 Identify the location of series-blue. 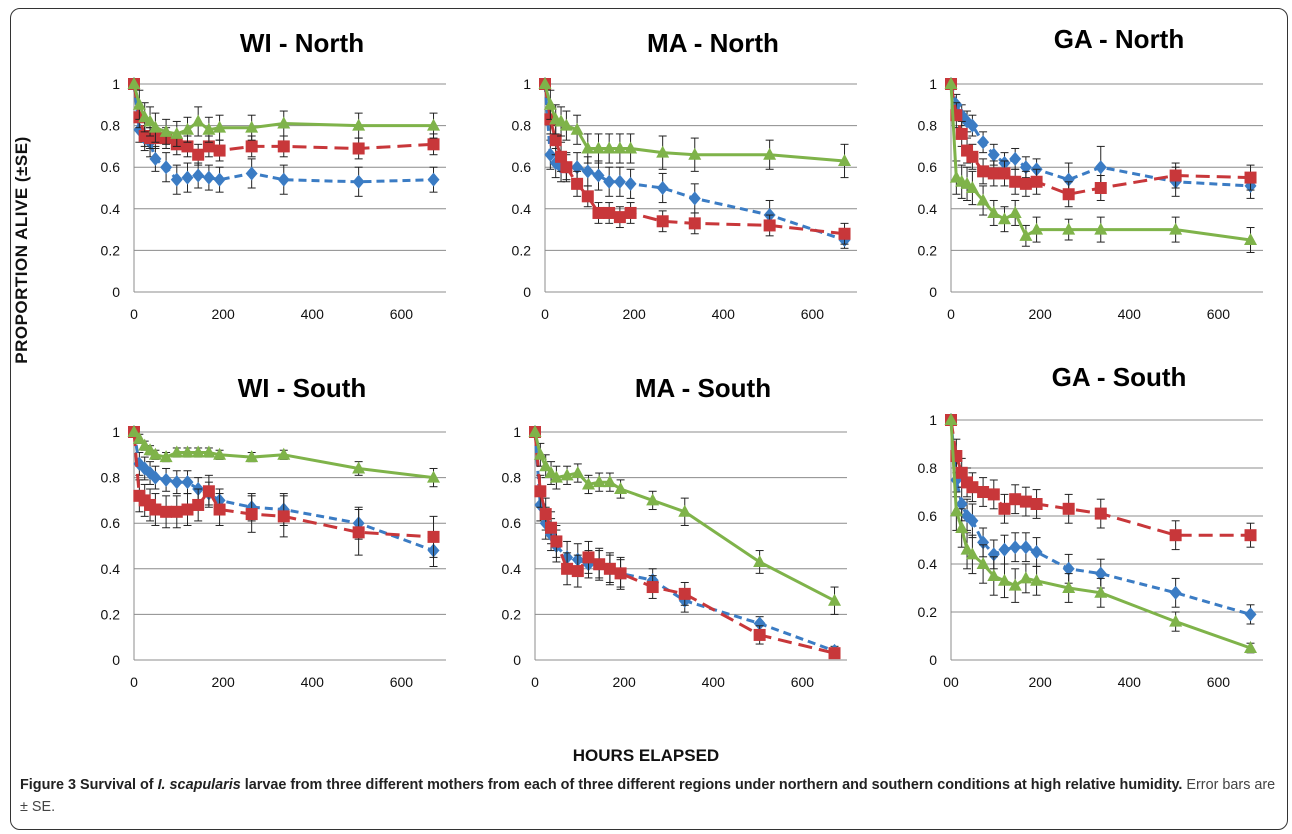
(284, 496).